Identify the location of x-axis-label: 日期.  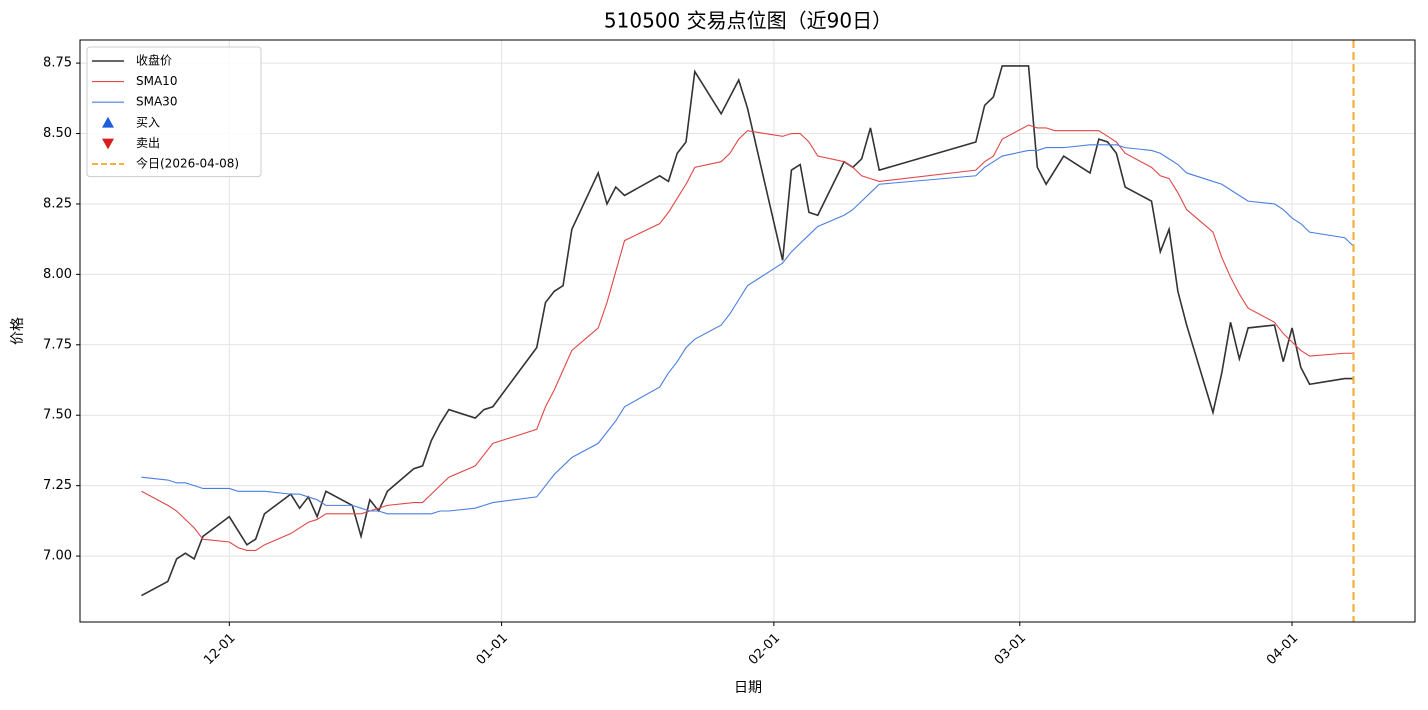
(748, 688).